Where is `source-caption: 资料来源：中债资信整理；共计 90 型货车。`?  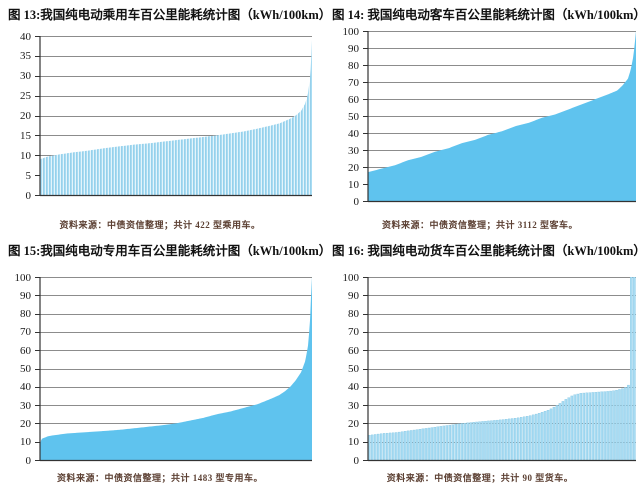 source-caption: 资料来源：中债资信整理；共计 90 型货车。 is located at coordinates (480, 478).